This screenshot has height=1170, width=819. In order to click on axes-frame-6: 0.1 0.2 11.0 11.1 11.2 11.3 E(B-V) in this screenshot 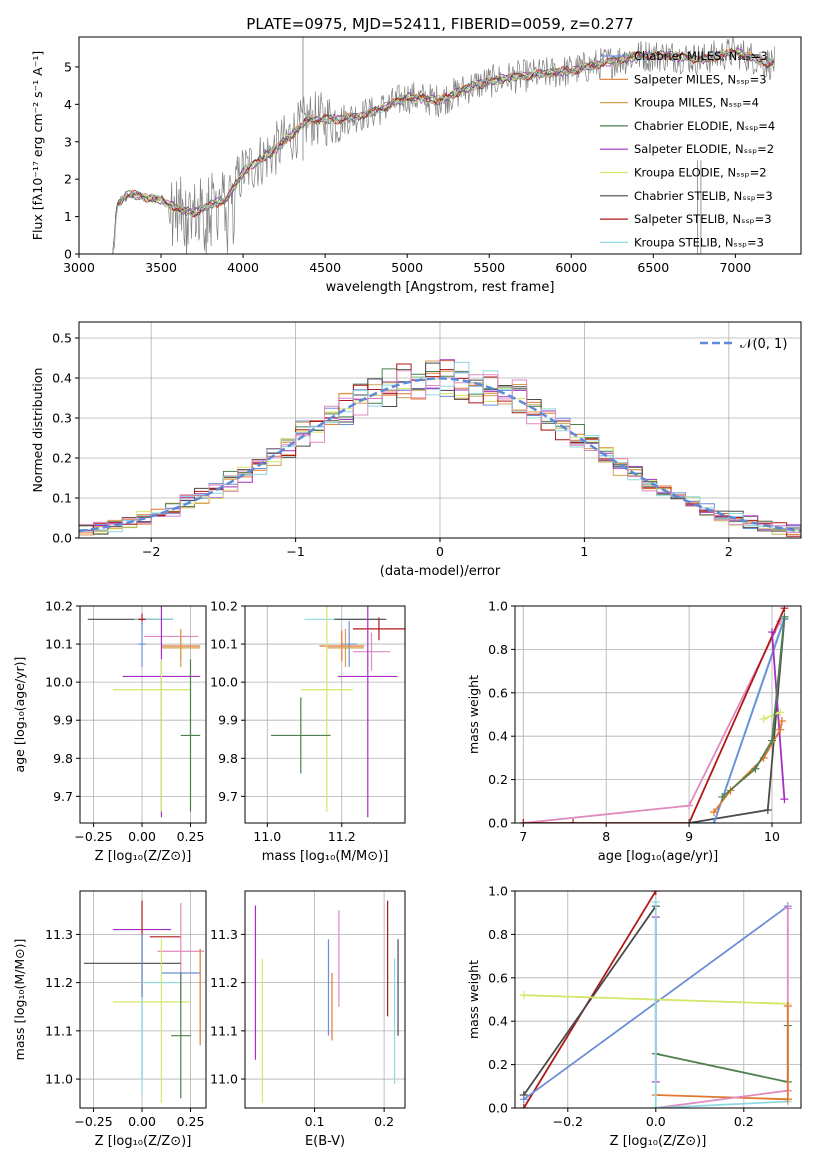, I will do `click(308, 1019)`.